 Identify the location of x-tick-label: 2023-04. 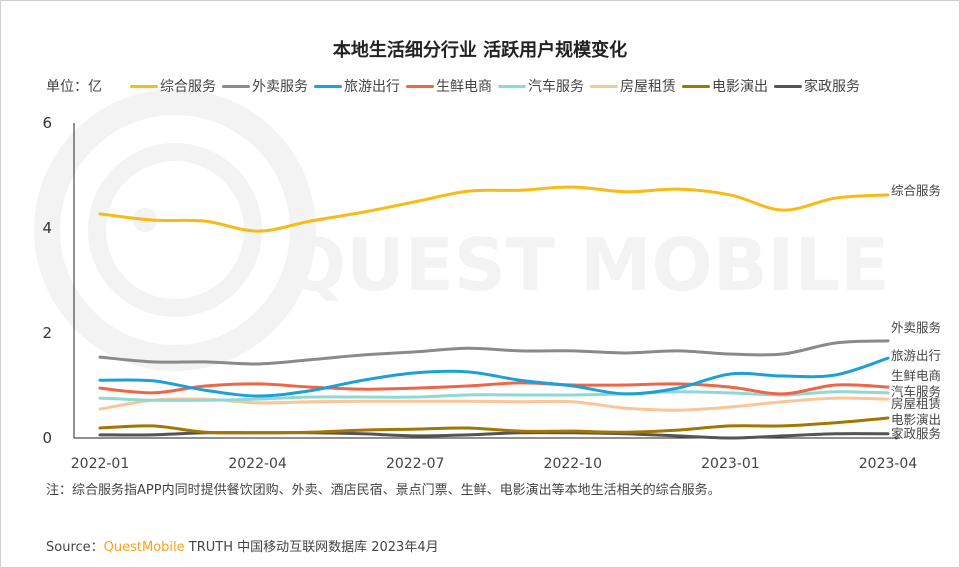
(888, 464).